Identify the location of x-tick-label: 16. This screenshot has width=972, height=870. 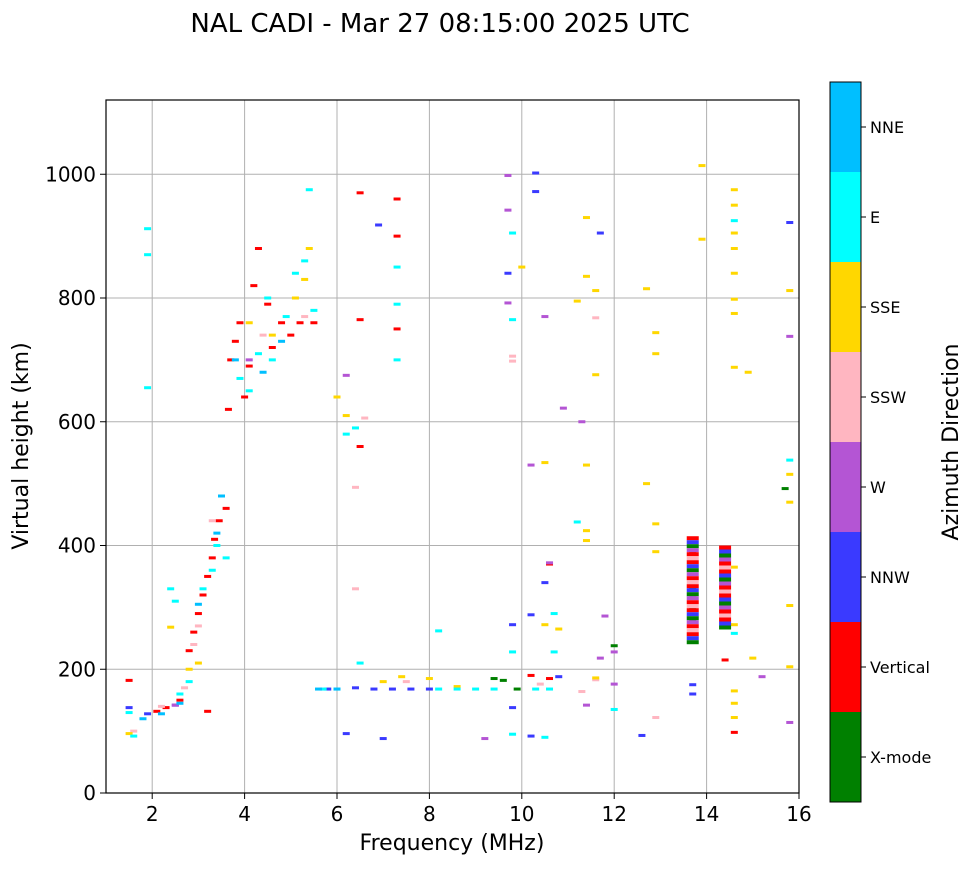
(798, 814).